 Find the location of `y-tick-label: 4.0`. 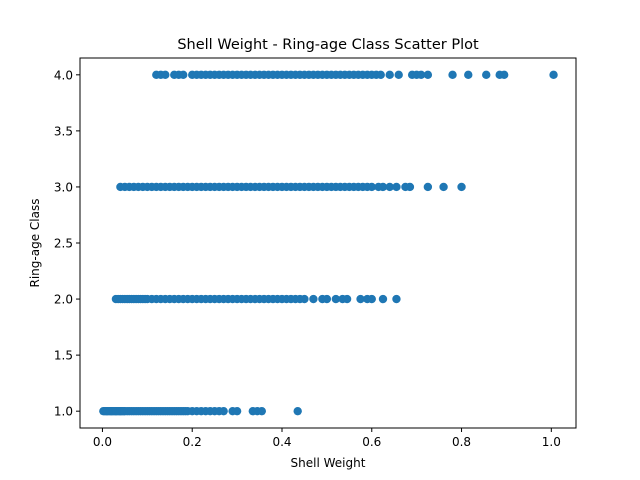

y-tick-label: 4.0 is located at coordinates (63, 75).